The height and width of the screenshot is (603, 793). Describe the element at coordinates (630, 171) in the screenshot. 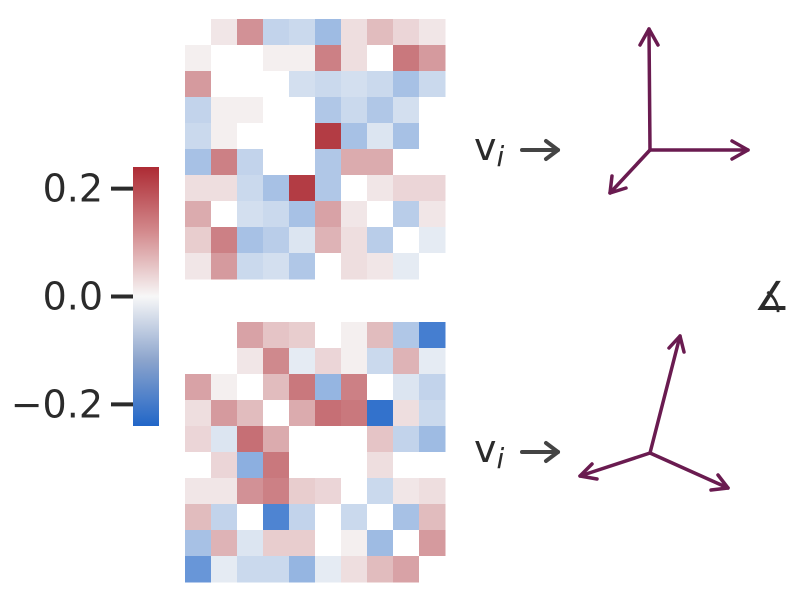

I see `arrow-down-left-icon` at that location.